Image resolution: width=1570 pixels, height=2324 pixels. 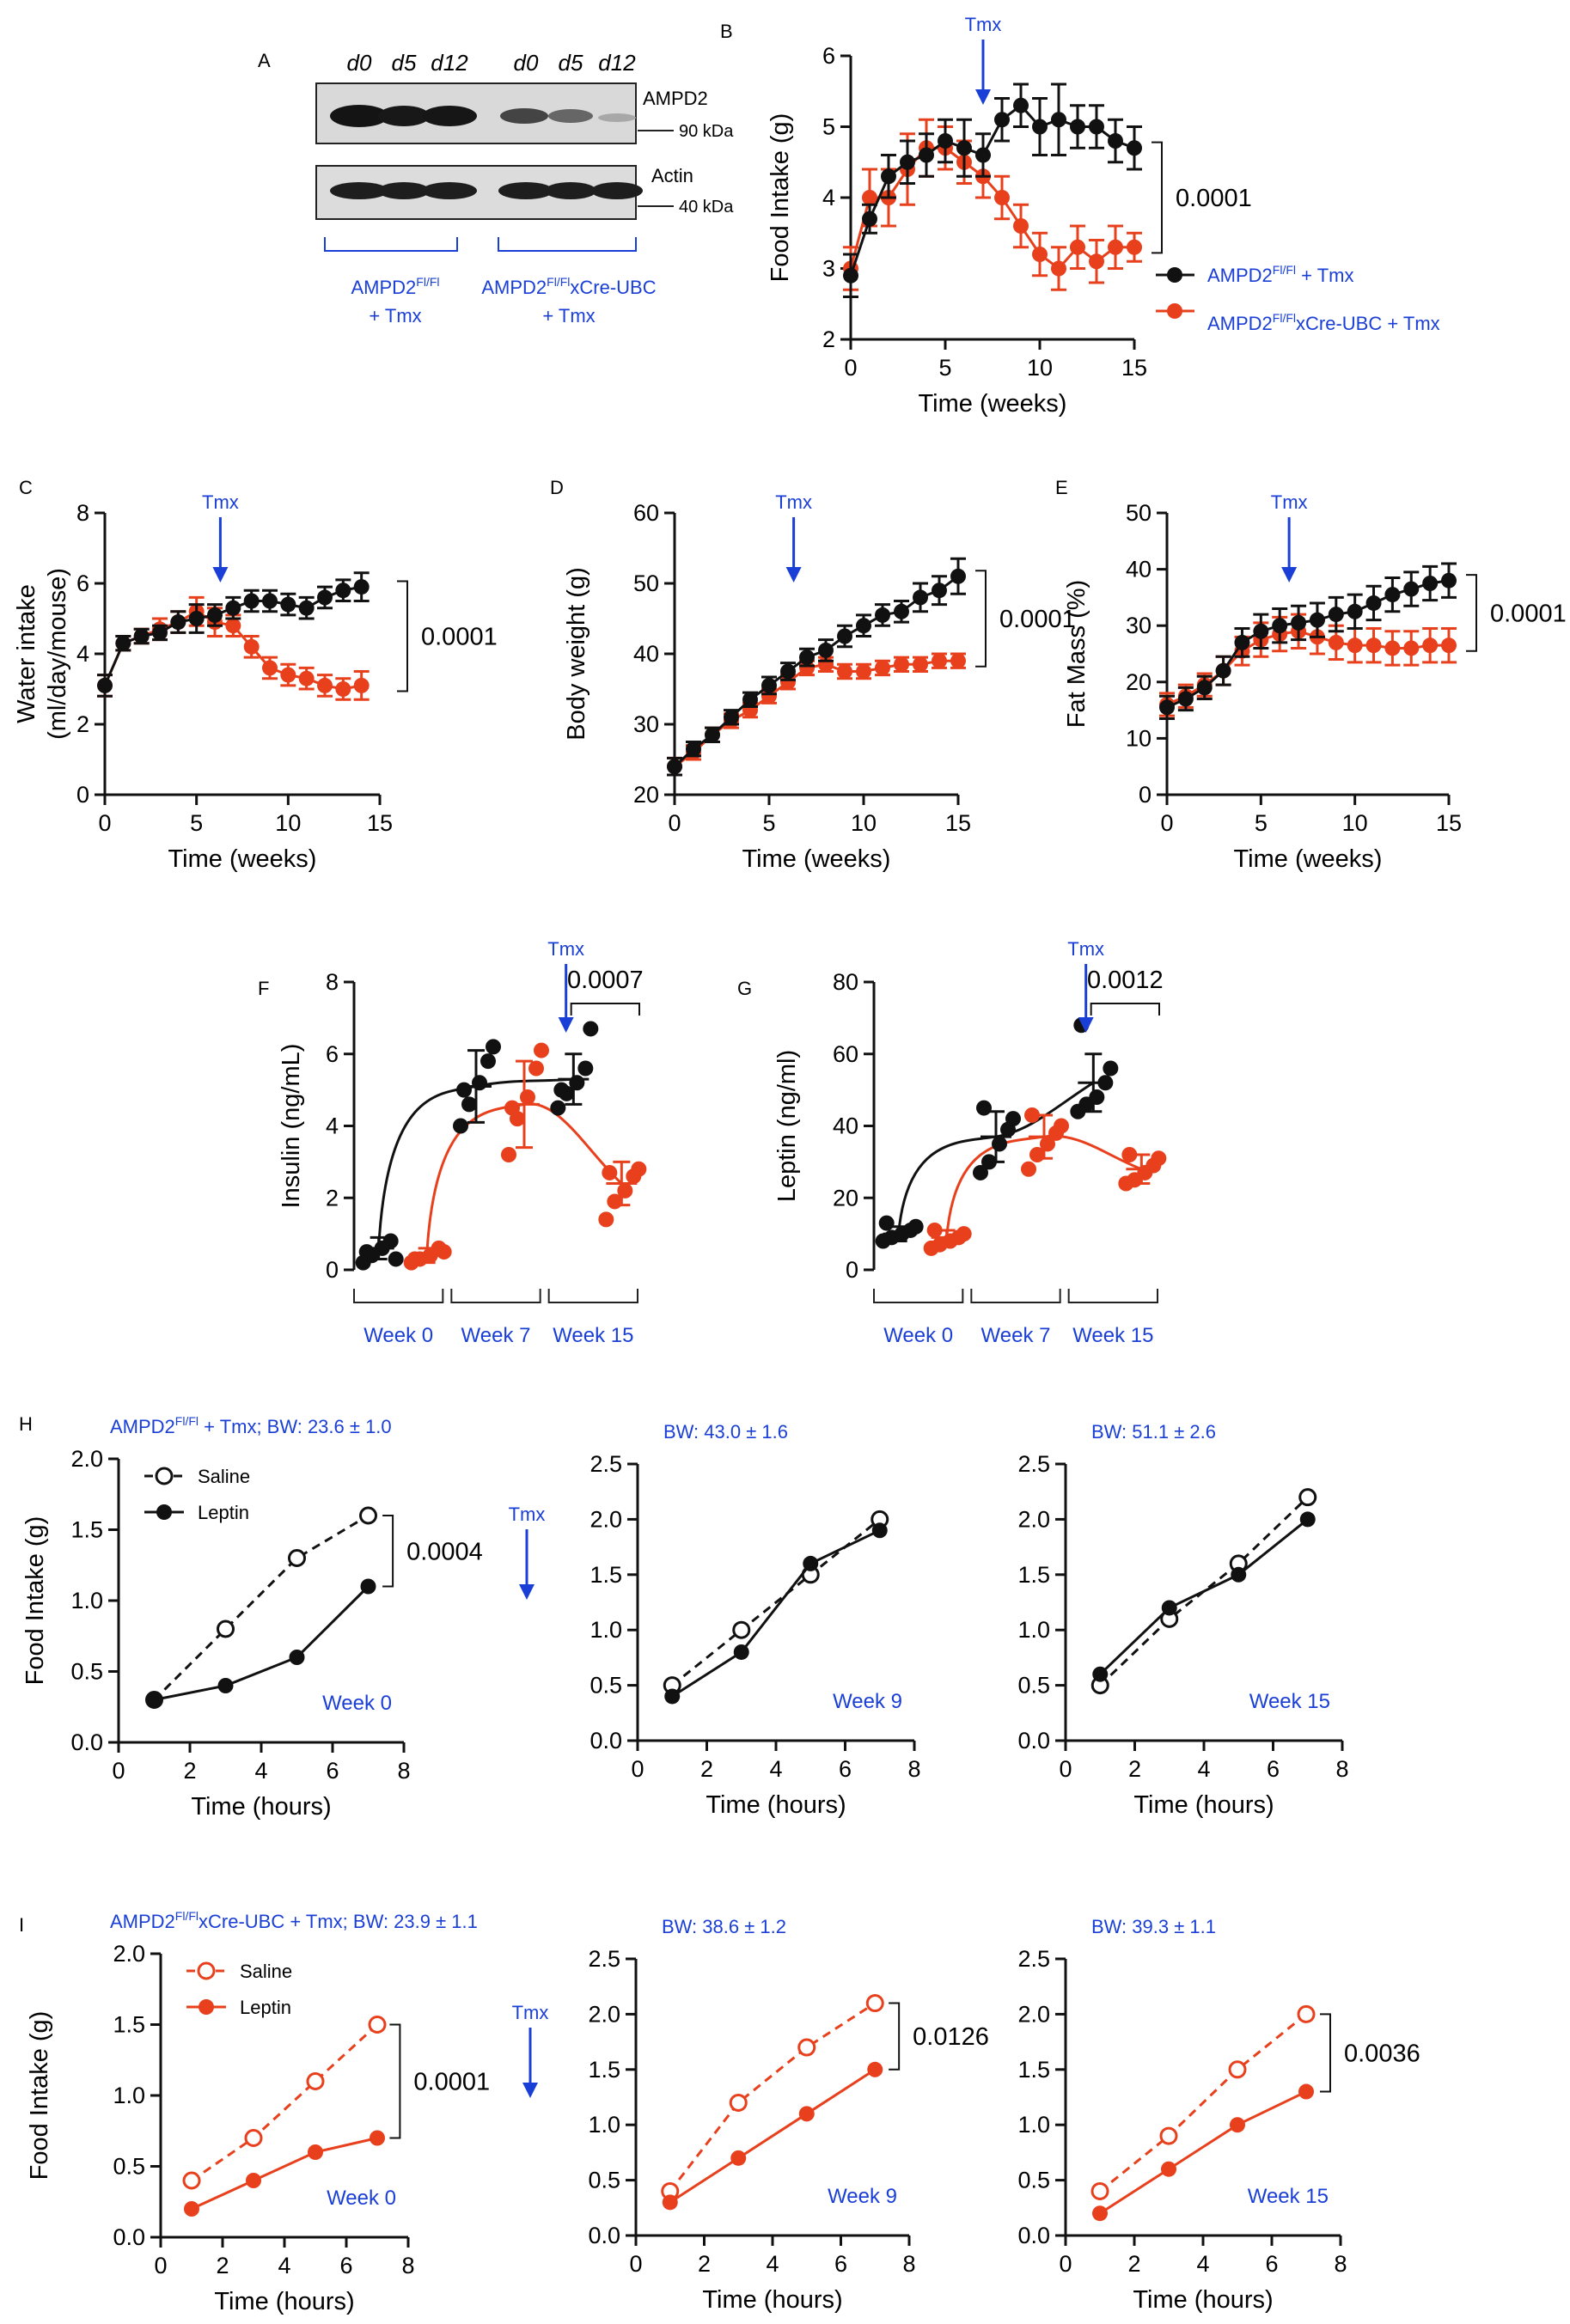 I want to click on x-tick-label: 2, so click(x=1135, y=1769).